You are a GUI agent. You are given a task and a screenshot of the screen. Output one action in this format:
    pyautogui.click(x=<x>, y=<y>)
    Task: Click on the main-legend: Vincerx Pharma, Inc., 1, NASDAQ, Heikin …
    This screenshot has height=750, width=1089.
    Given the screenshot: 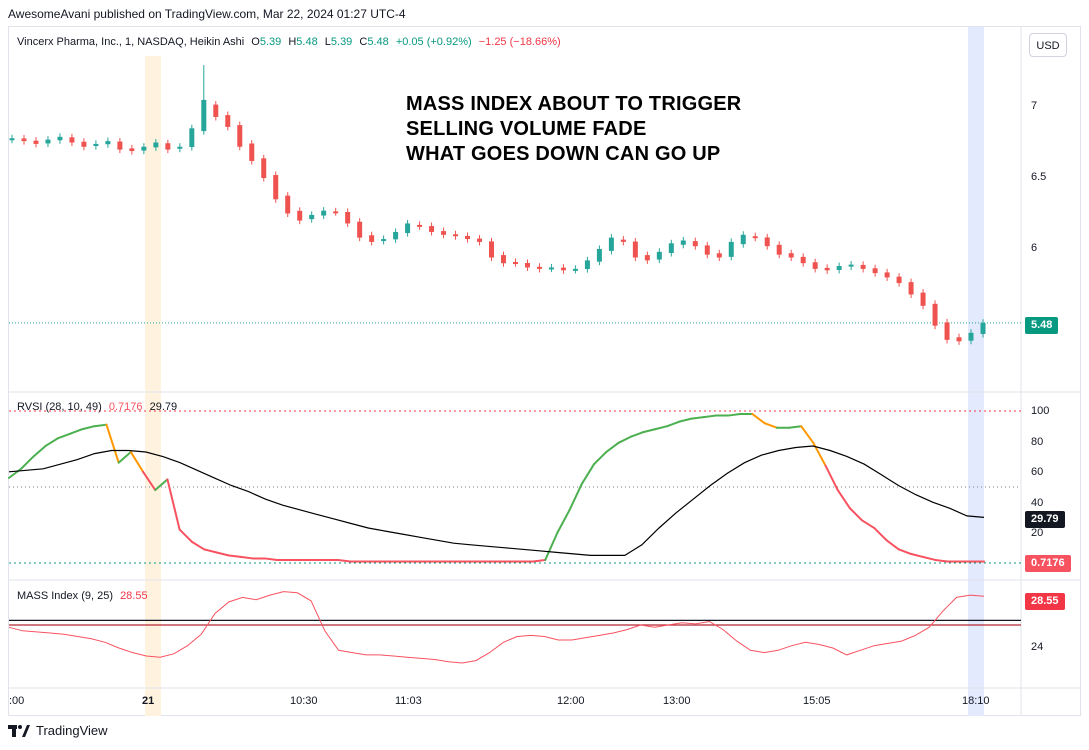 What is the action you would take?
    pyautogui.click(x=291, y=42)
    